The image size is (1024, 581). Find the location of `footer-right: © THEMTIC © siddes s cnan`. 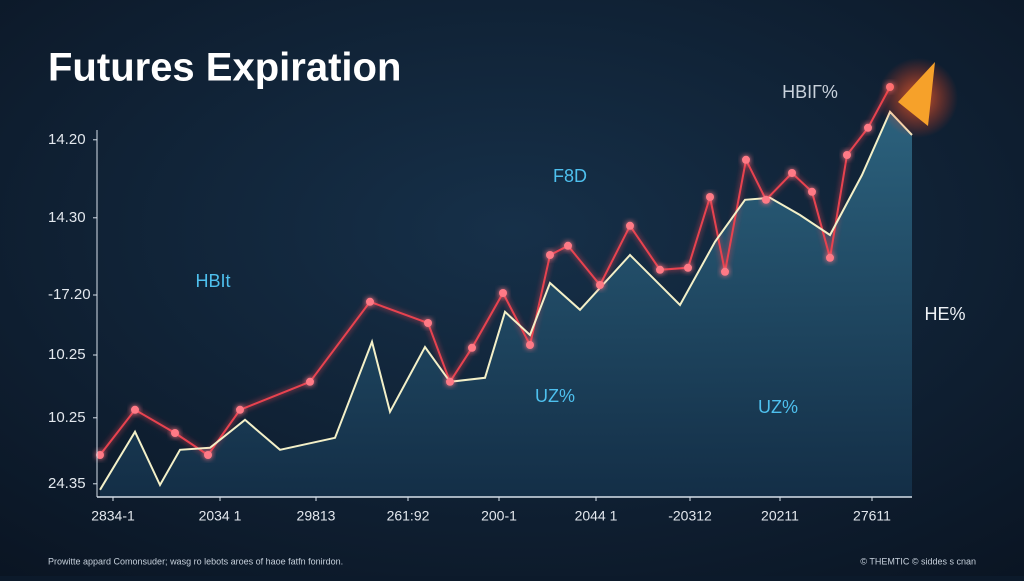

footer-right: © THEMTIC © siddes s cnan is located at coordinates (918, 561).